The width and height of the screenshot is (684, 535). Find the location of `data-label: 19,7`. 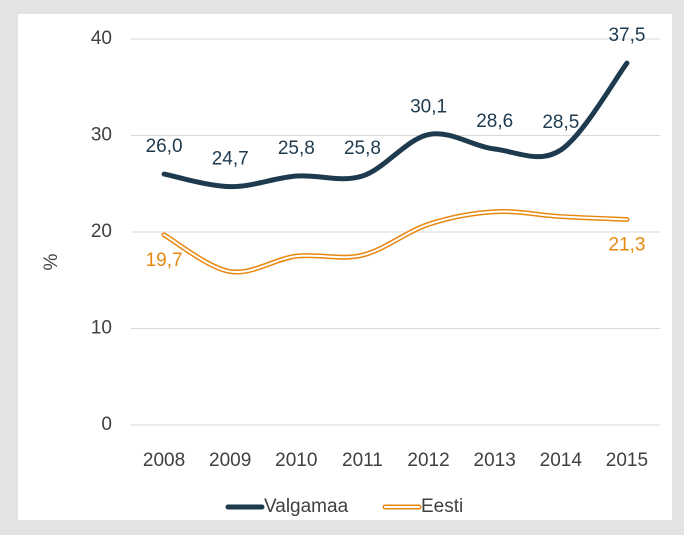

data-label: 19,7 is located at coordinates (164, 260).